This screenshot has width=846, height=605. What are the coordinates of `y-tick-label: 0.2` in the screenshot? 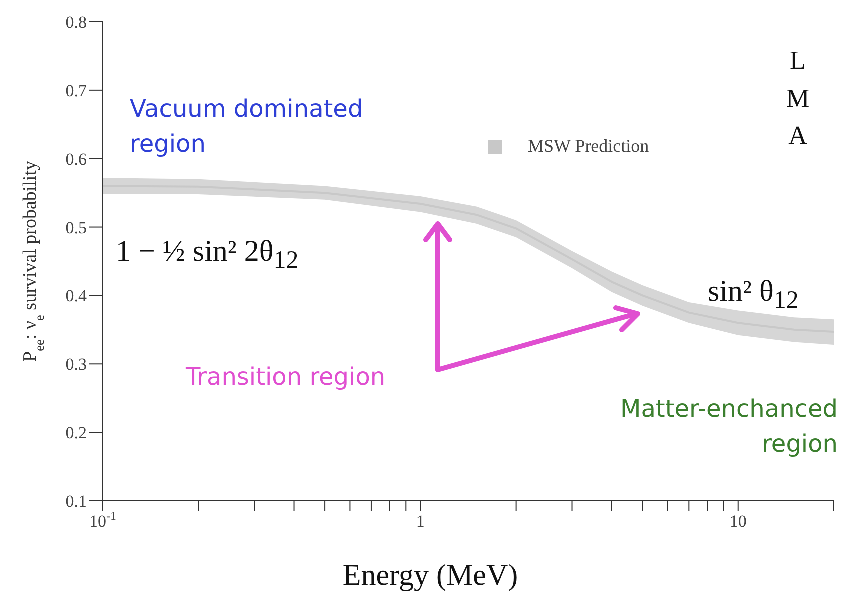 It's located at (76, 433).